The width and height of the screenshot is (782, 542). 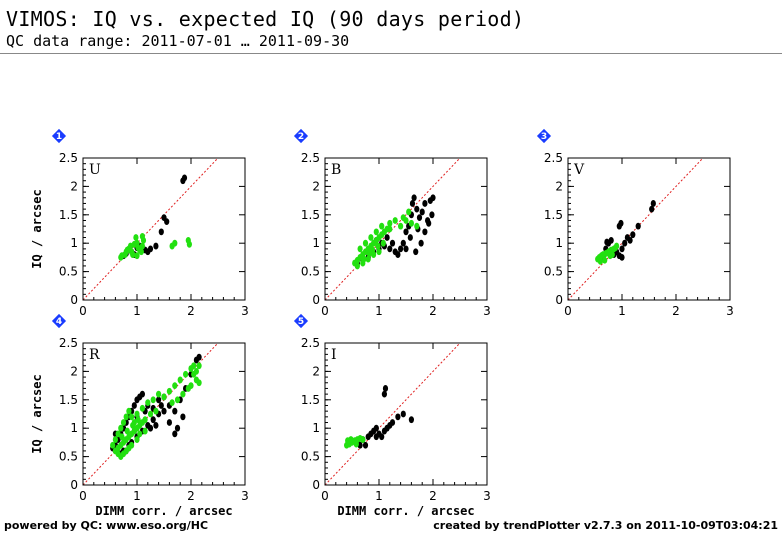 What do you see at coordinates (59, 137) in the screenshot?
I see `panel-badge-number: 1` at bounding box center [59, 137].